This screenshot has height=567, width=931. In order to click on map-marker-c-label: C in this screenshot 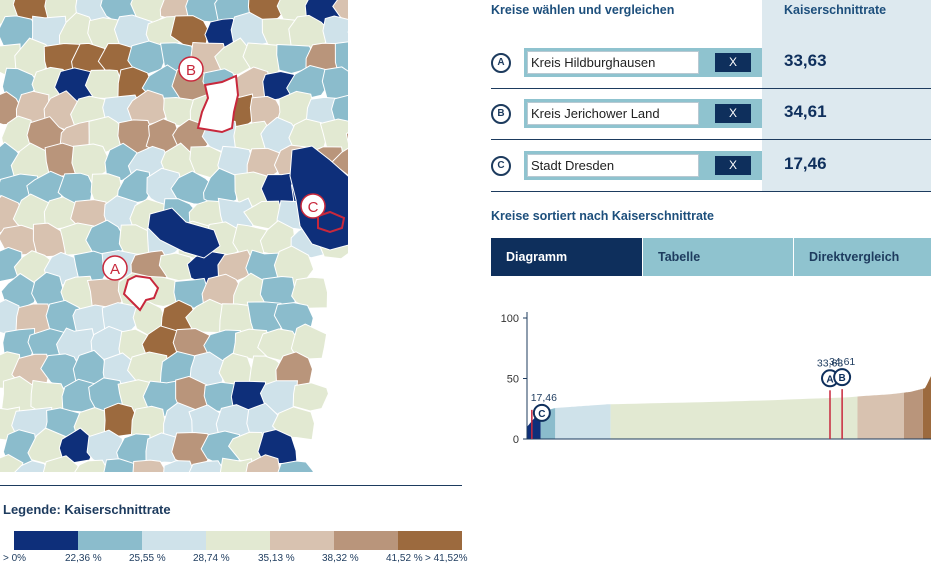, I will do `click(313, 207)`.